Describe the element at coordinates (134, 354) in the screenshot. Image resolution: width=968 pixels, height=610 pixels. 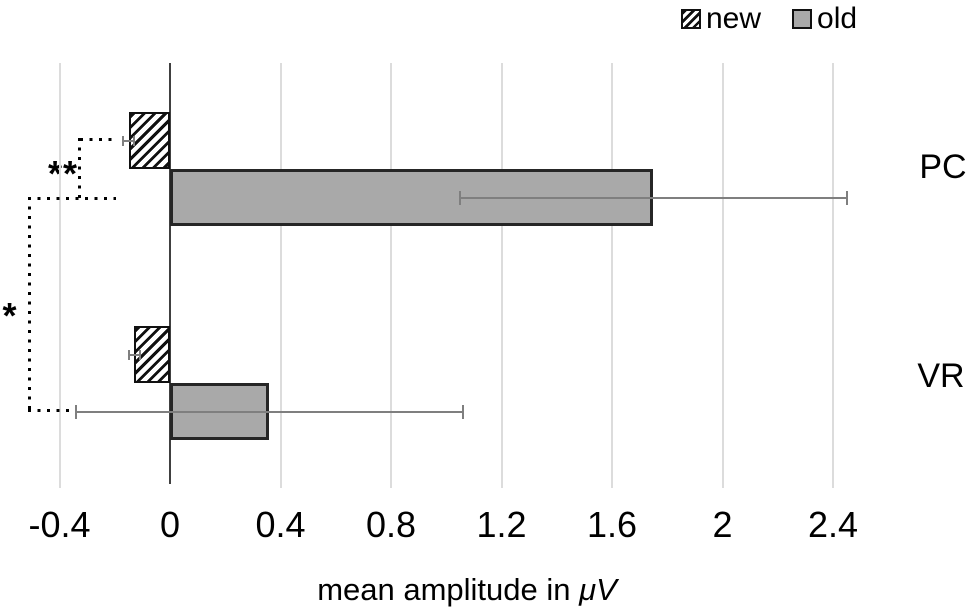
I see `errorbar-vr-new` at that location.